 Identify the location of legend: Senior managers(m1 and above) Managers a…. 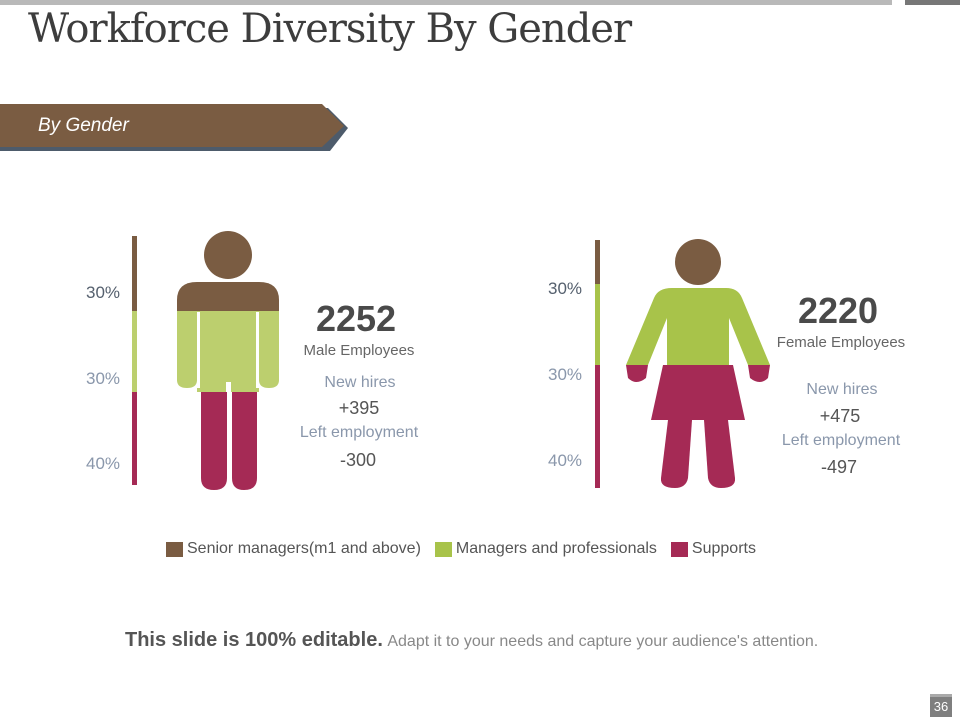
(468, 549).